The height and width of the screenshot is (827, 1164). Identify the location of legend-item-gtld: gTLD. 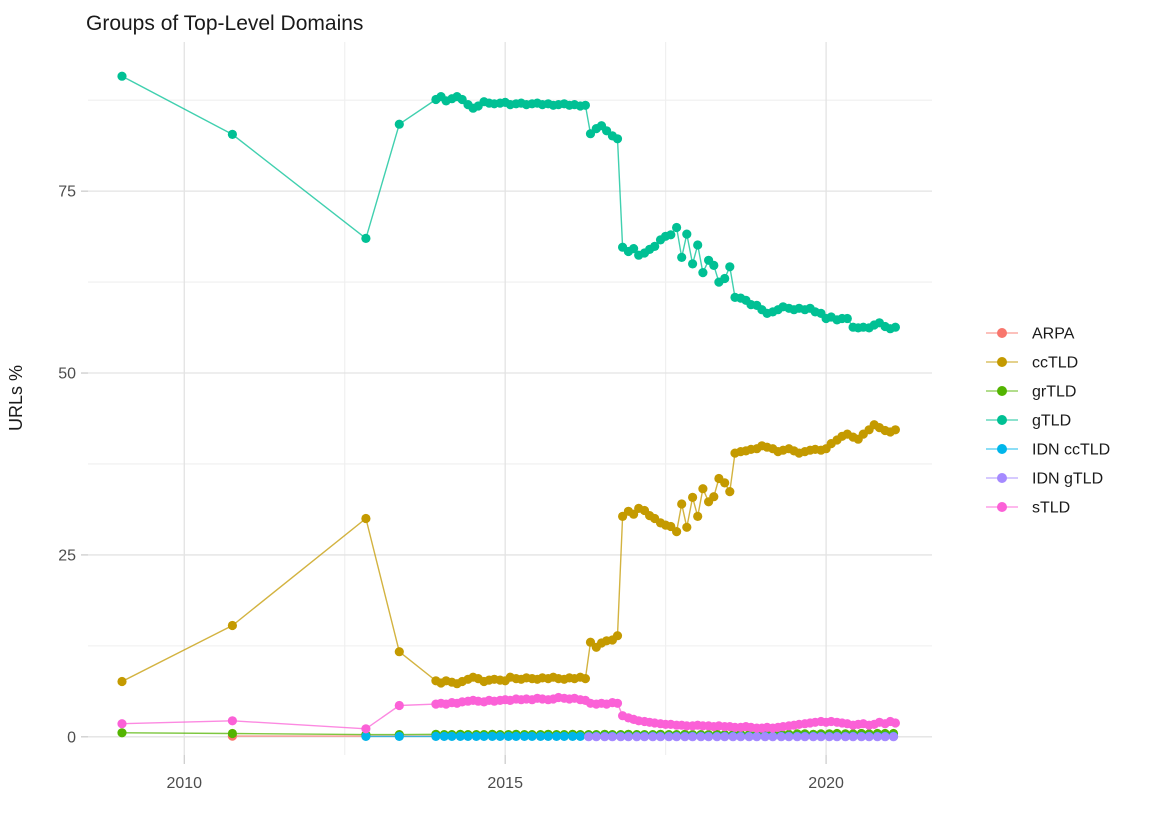
(1028, 421).